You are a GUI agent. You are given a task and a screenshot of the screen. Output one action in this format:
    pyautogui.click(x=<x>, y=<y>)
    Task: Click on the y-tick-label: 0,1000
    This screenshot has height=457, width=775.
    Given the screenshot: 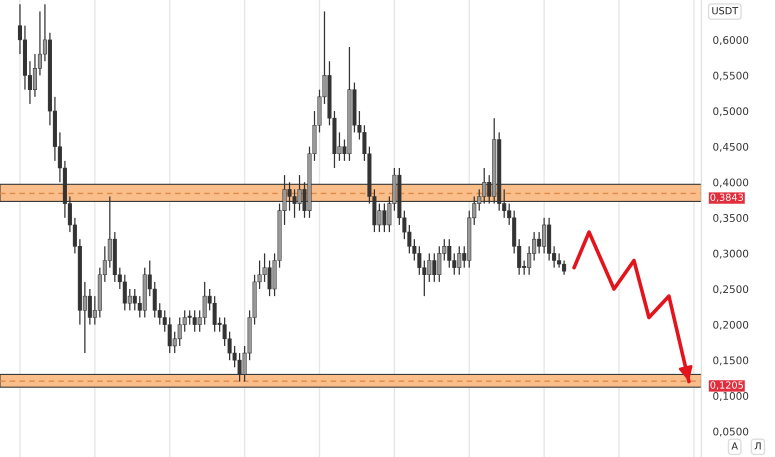 What is the action you would take?
    pyautogui.click(x=730, y=396)
    